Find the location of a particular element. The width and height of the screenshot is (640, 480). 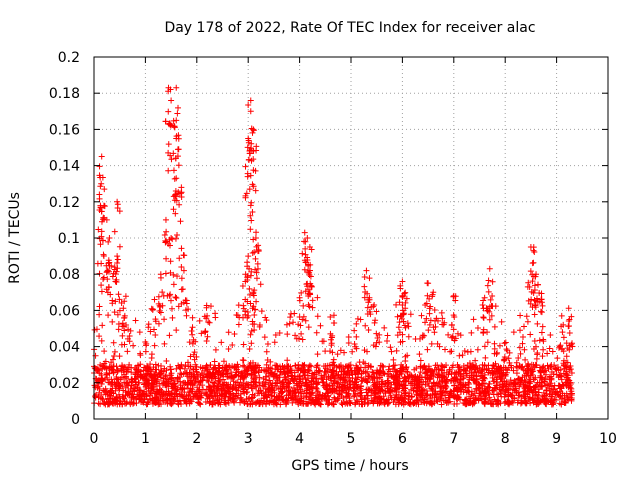

x-tick-label: 3 is located at coordinates (248, 439).